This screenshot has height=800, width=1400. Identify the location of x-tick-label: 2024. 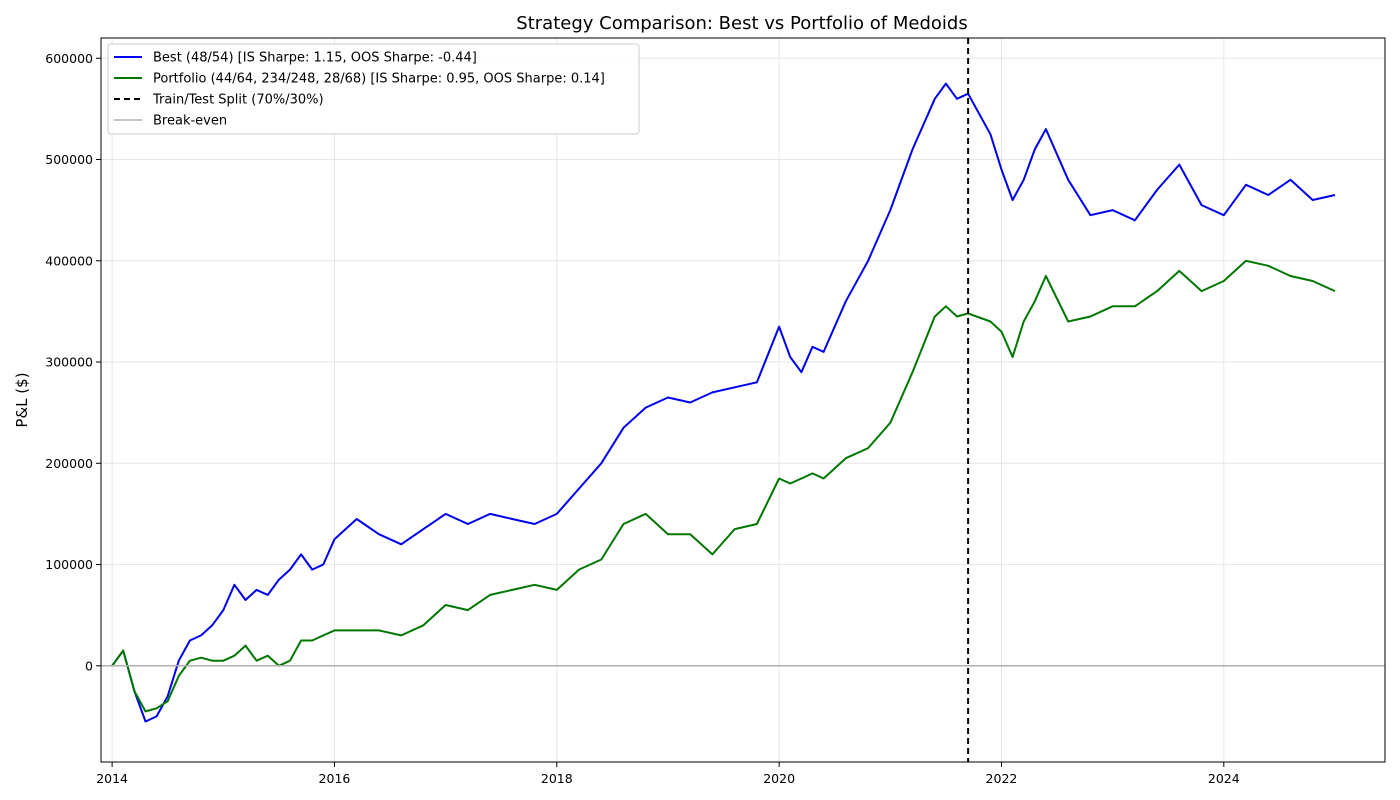
(1224, 778).